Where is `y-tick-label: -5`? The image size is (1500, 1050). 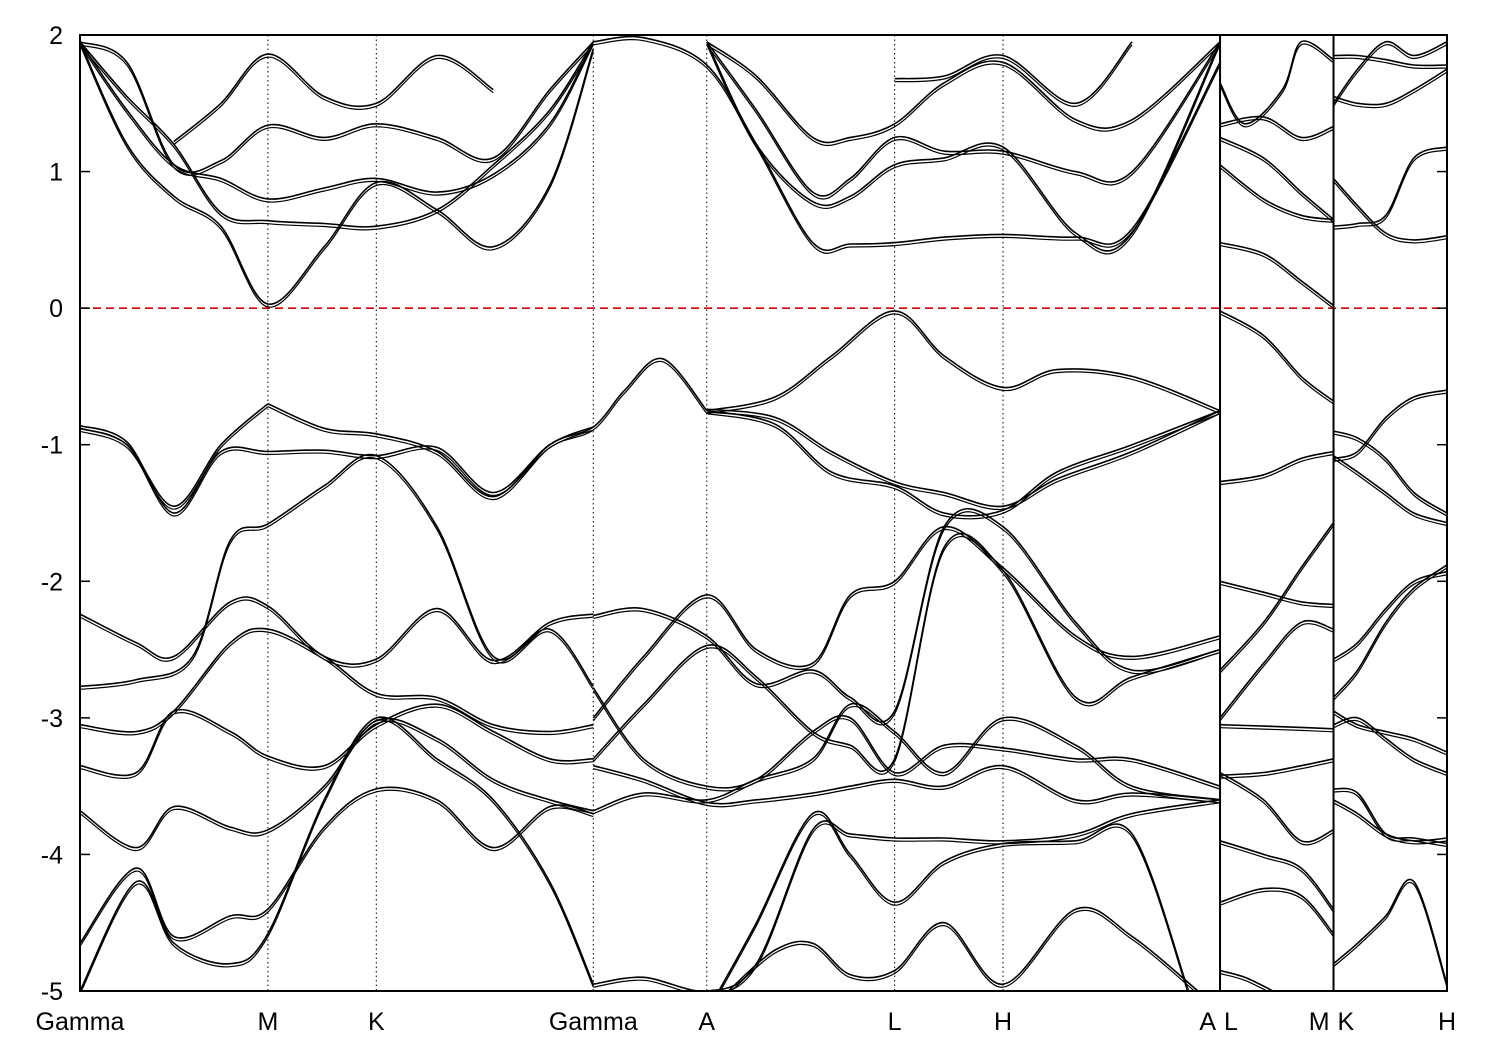
y-tick-label: -5 is located at coordinates (52, 992).